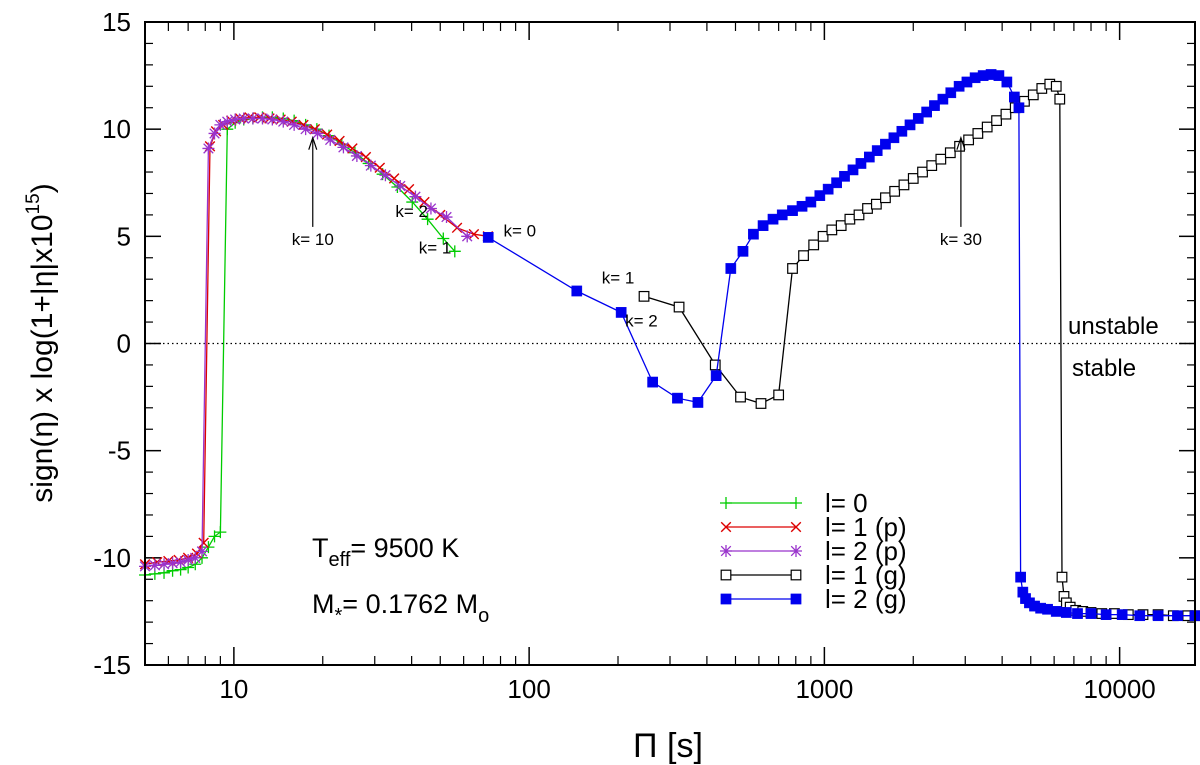 The width and height of the screenshot is (1200, 765). I want to click on annotation-label: k= 10, so click(313, 239).